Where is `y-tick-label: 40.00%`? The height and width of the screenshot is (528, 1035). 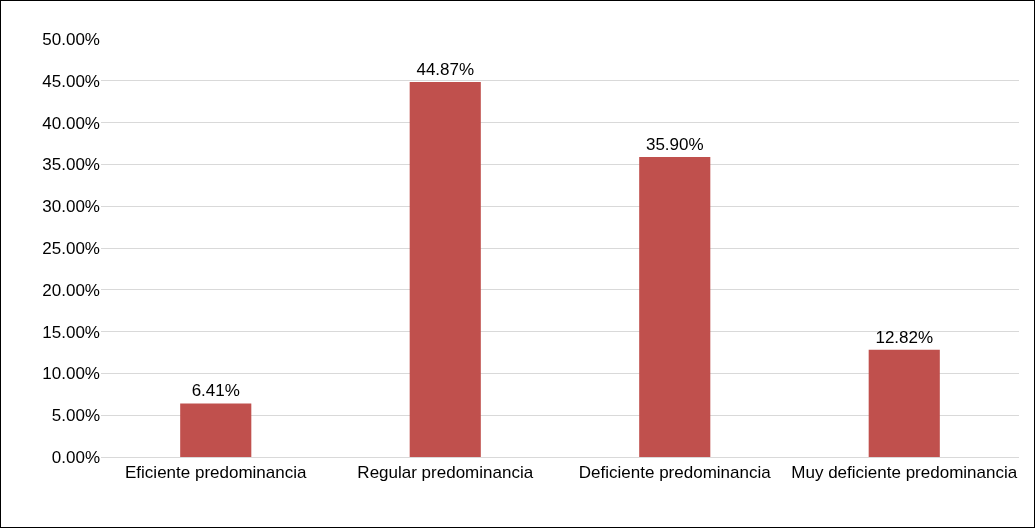
y-tick-label: 40.00% is located at coordinates (71, 123).